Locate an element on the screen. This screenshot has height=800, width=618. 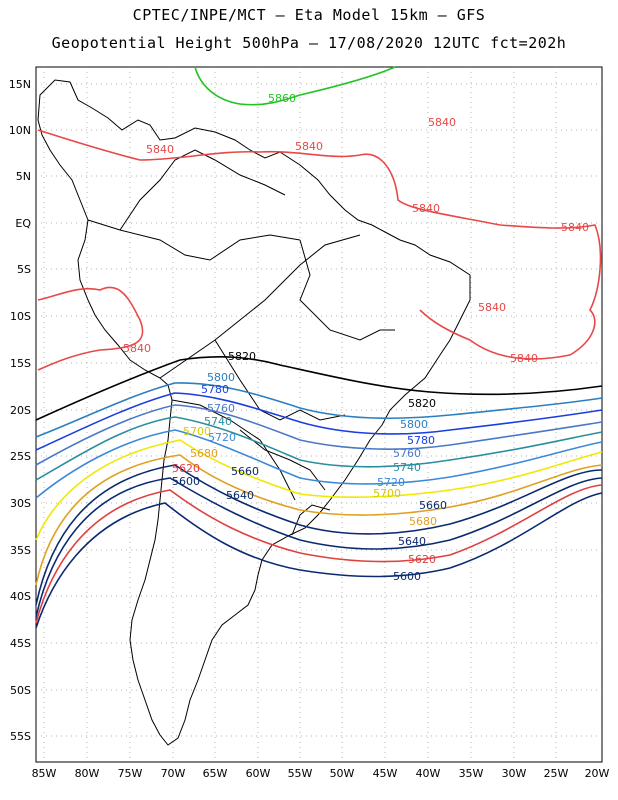
lon-label: 80W is located at coordinates (87, 773).